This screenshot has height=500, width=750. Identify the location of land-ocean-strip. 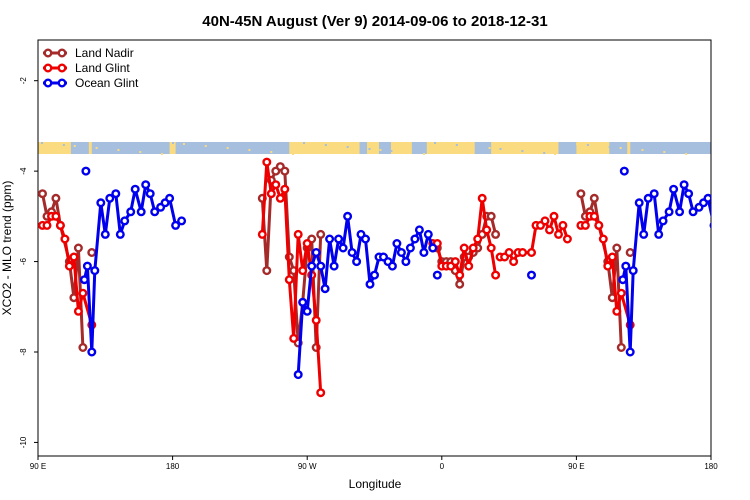
(374, 148).